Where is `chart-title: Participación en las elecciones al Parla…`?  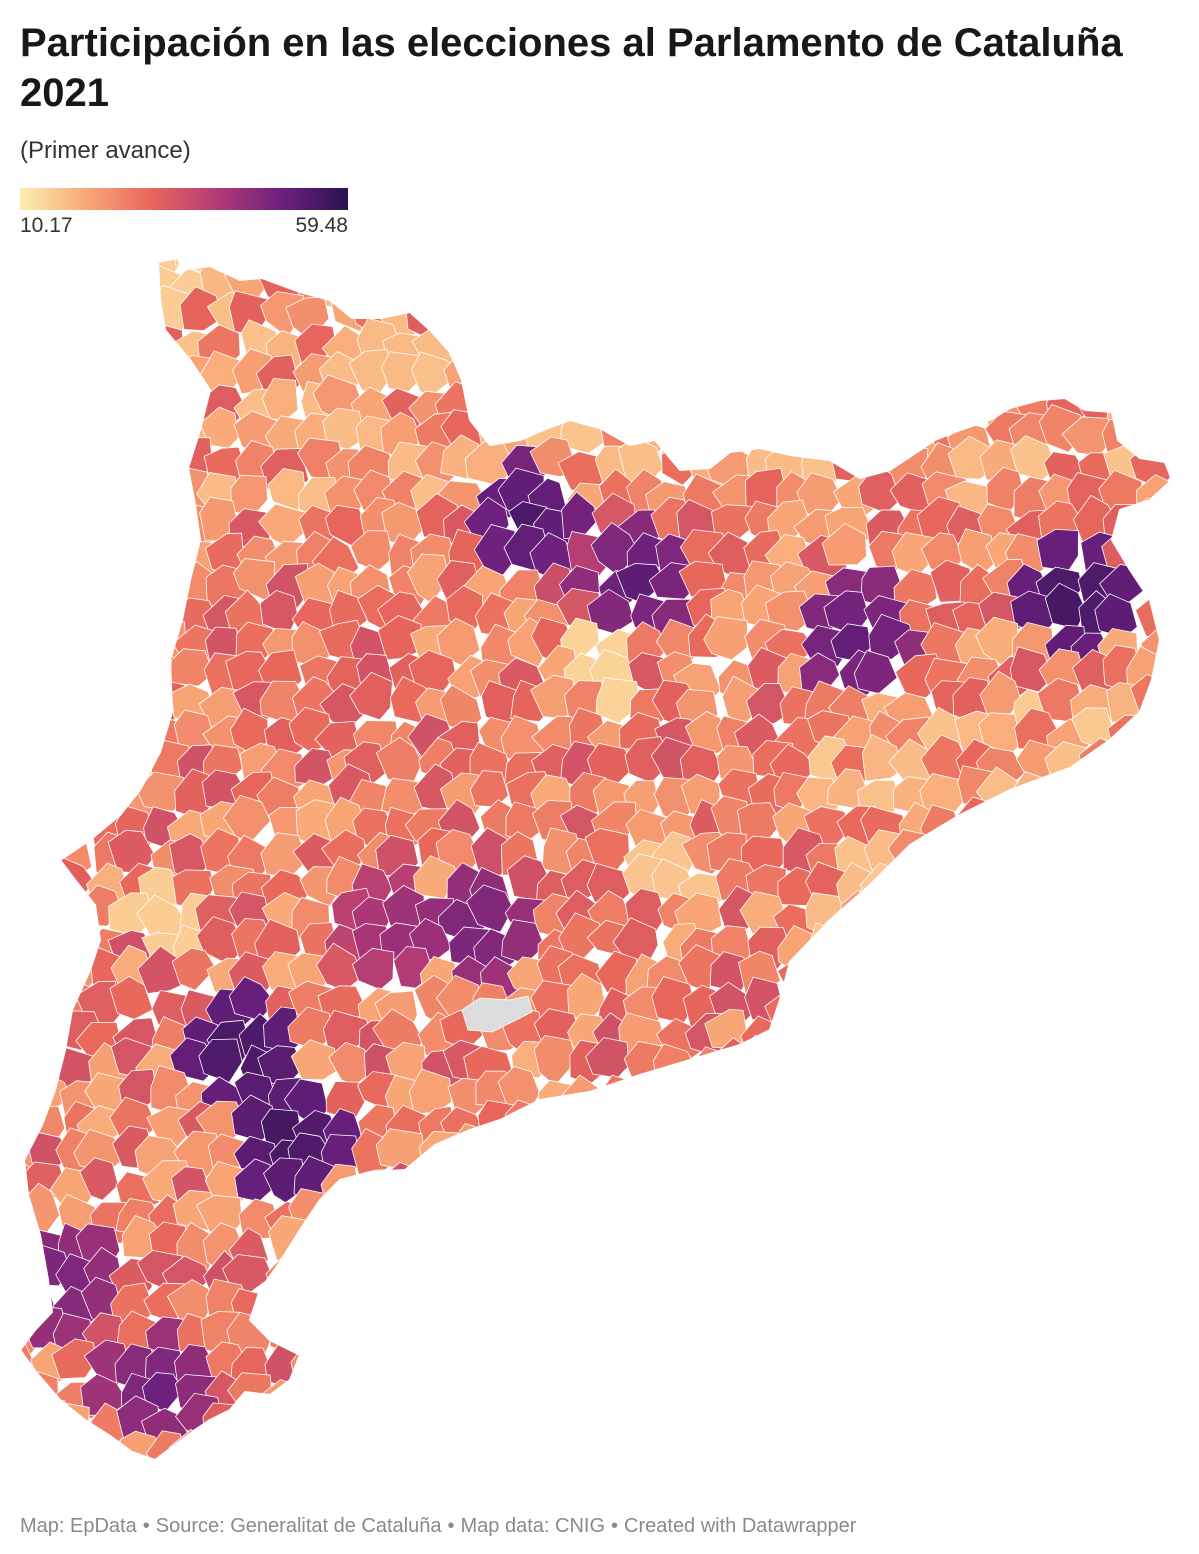
chart-title: Participación en las elecciones al Parla… is located at coordinates (571, 68).